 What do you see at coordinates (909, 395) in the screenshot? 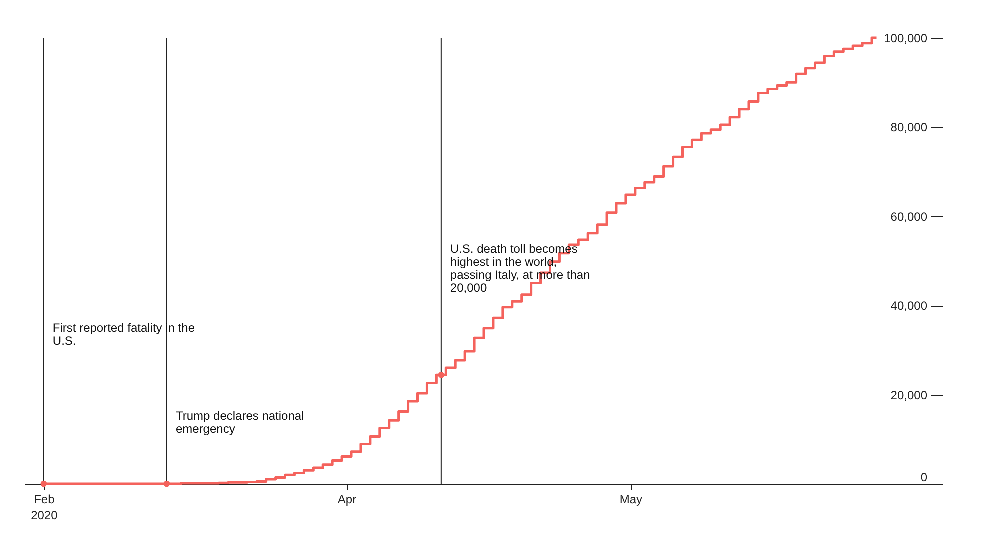
I see `y-tick-label: 20,000` at bounding box center [909, 395].